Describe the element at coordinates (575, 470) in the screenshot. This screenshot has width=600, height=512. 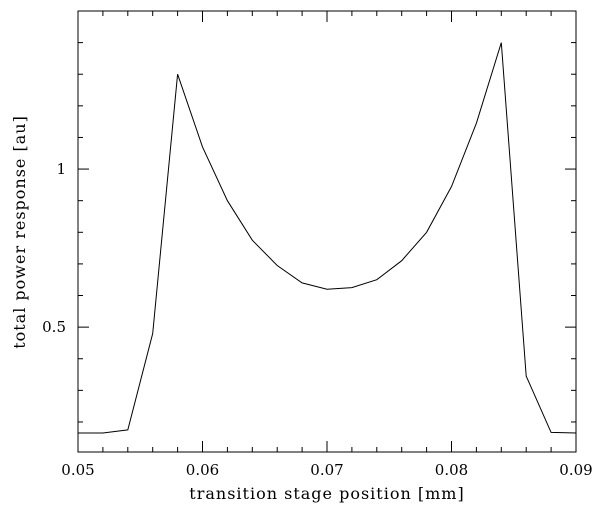
I see `x-tick-label: 0.09` at that location.